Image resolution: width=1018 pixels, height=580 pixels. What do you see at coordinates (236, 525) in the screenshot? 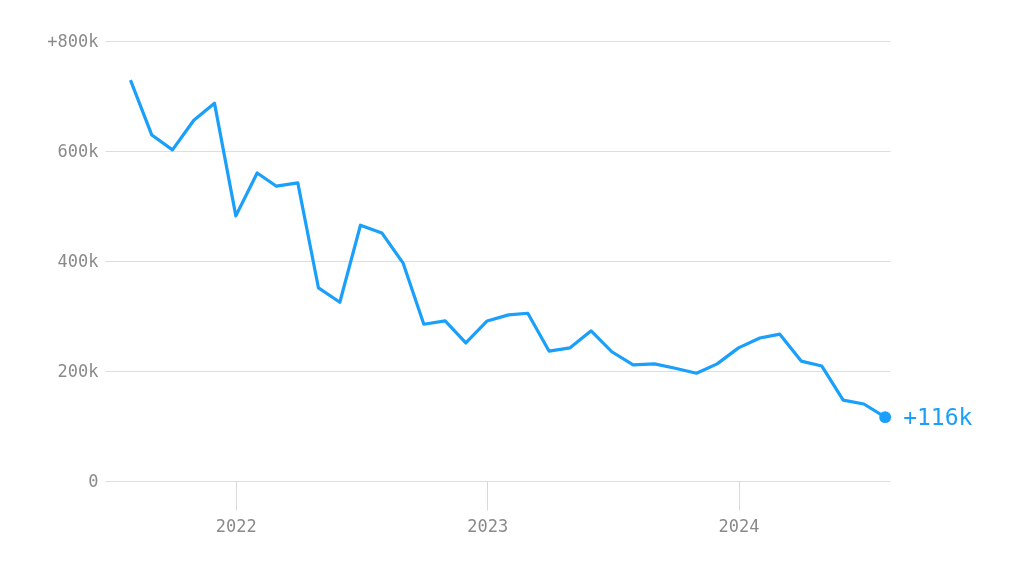
I see `x-tick-label: 2022` at bounding box center [236, 525].